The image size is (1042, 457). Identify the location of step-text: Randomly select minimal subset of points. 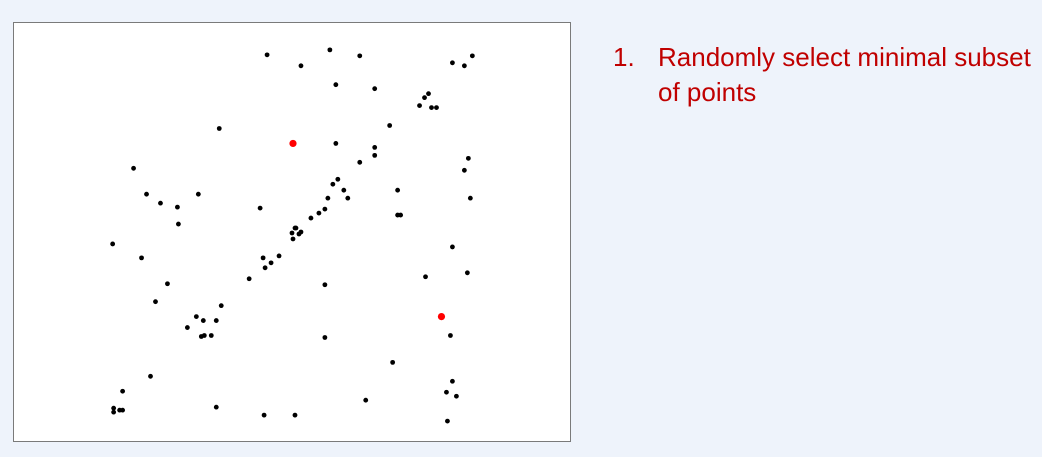
(844, 74).